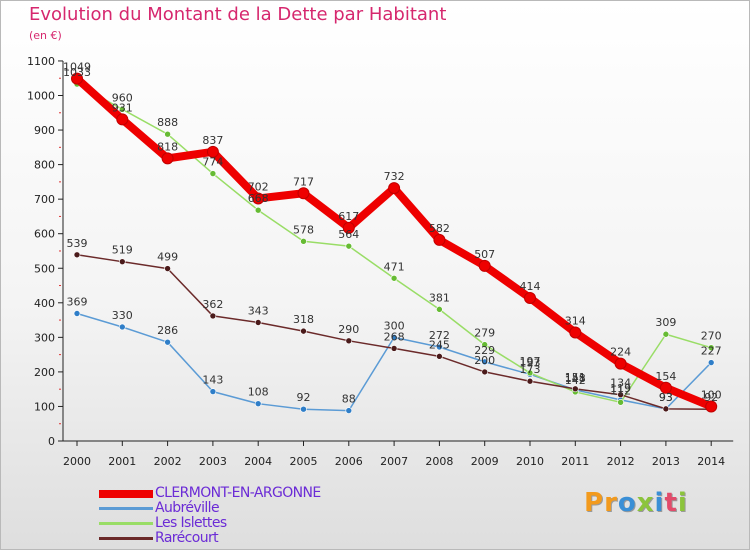 The width and height of the screenshot is (750, 550). Describe the element at coordinates (484, 360) in the screenshot. I see `data-label: 200` at that location.